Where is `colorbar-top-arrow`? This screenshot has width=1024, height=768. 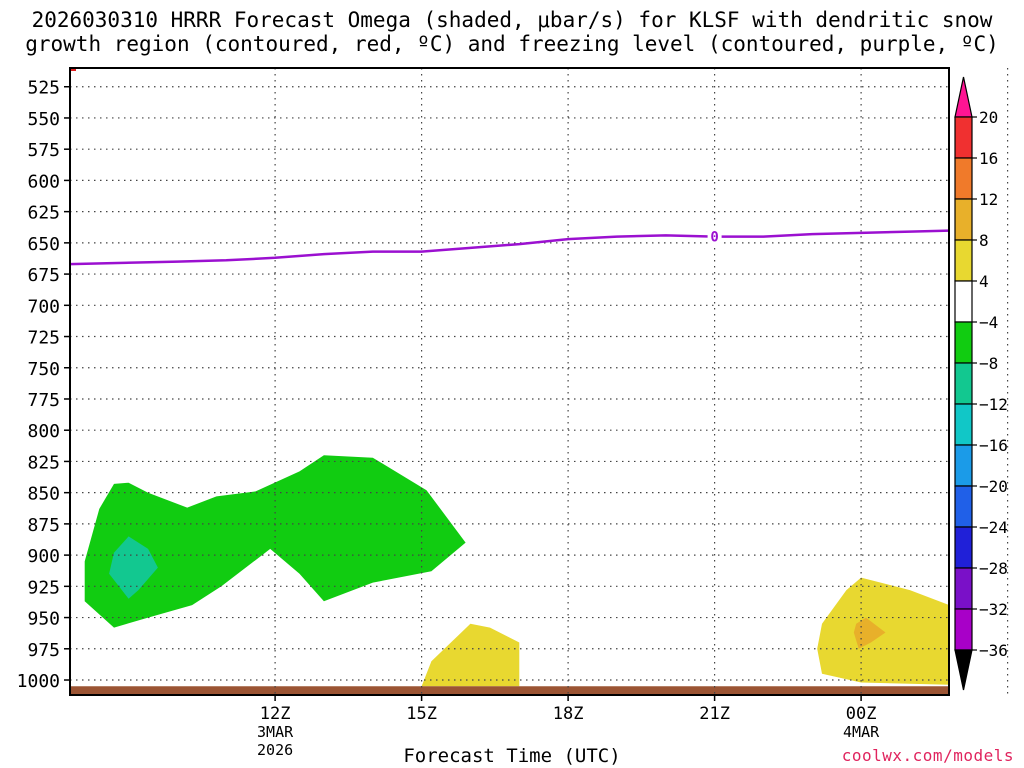 colorbar-top-arrow is located at coordinates (963, 97).